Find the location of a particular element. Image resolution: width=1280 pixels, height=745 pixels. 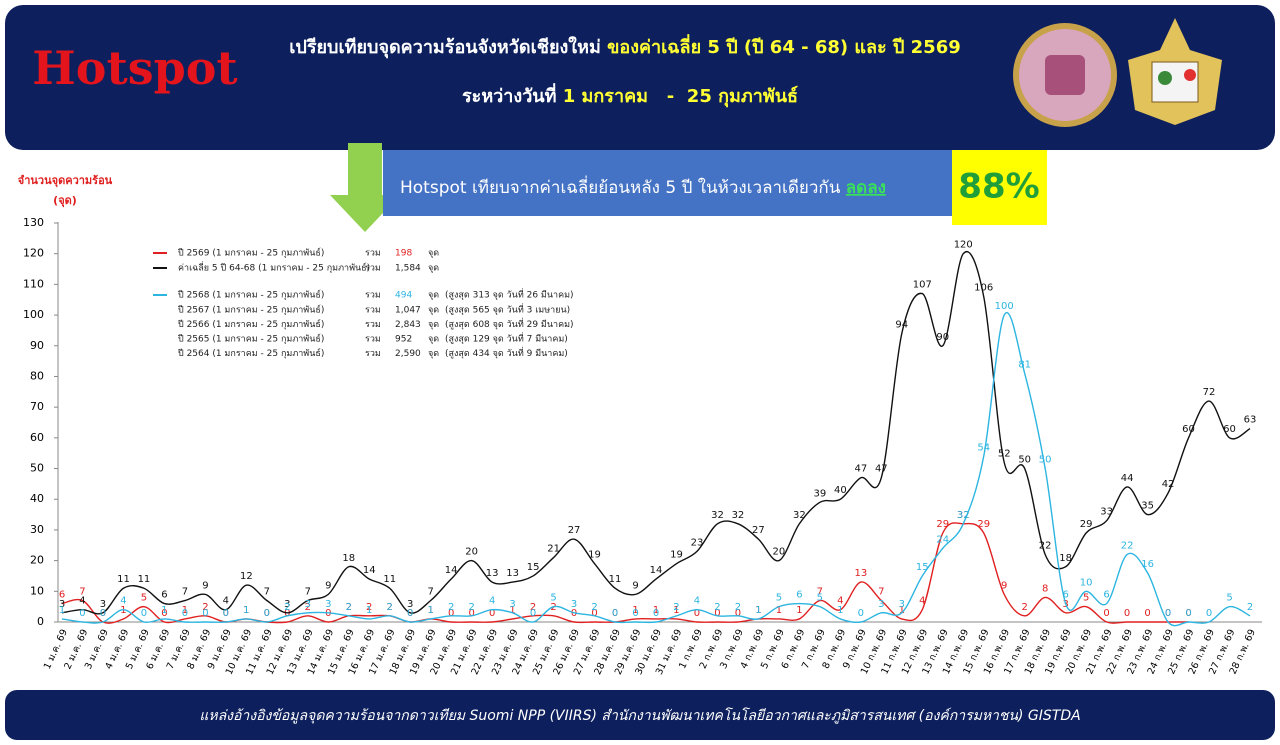

value-label: 23 is located at coordinates (697, 542).